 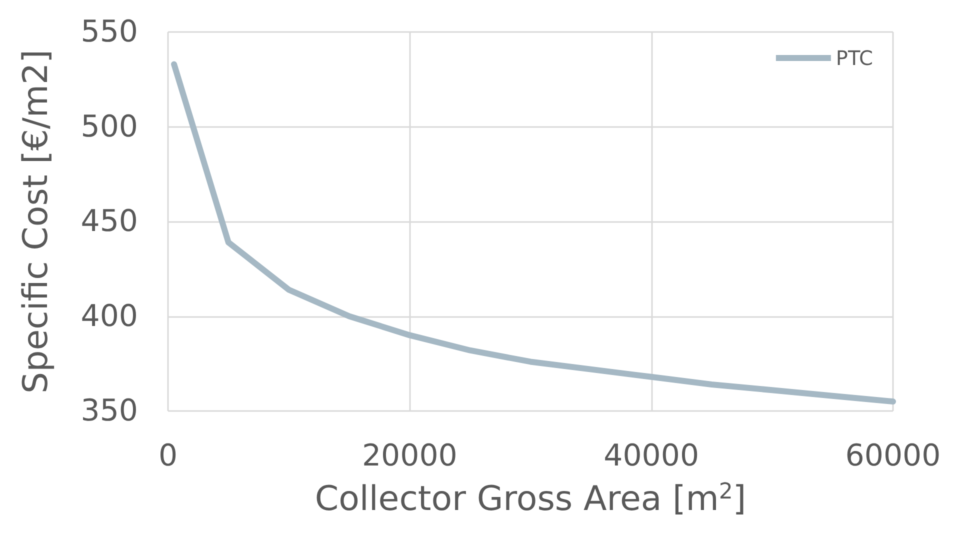 What do you see at coordinates (109, 411) in the screenshot?
I see `y-tick-label: 350` at bounding box center [109, 411].